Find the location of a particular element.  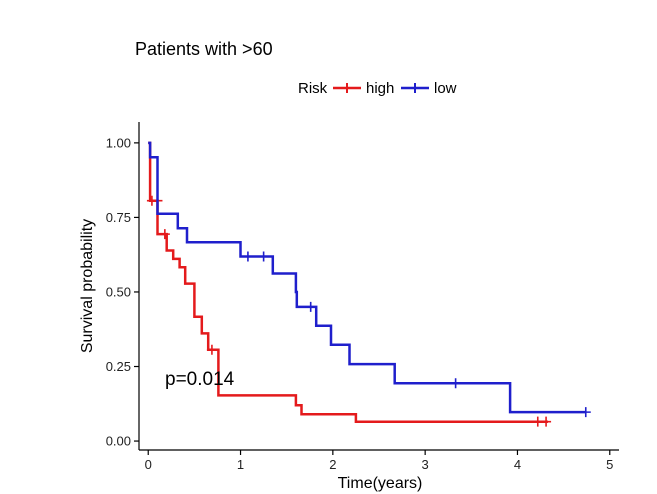

p-value-annotation: p=0.014 is located at coordinates (200, 379).